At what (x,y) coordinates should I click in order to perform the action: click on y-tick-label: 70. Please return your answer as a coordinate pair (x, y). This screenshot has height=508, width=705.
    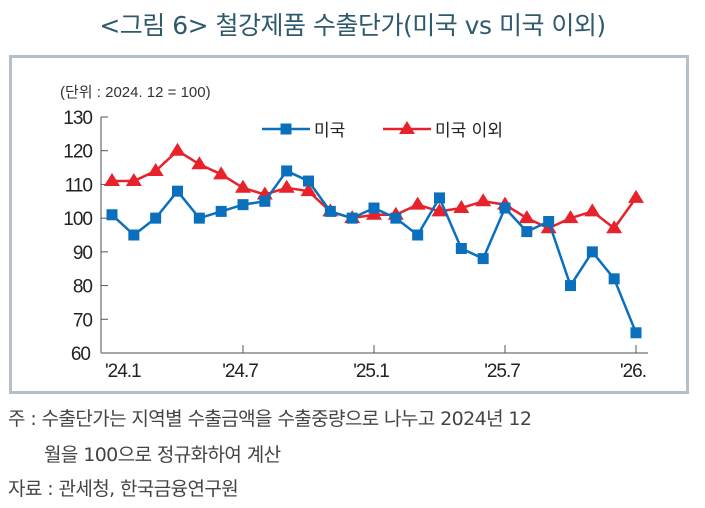
    Looking at the image, I should click on (83, 320).